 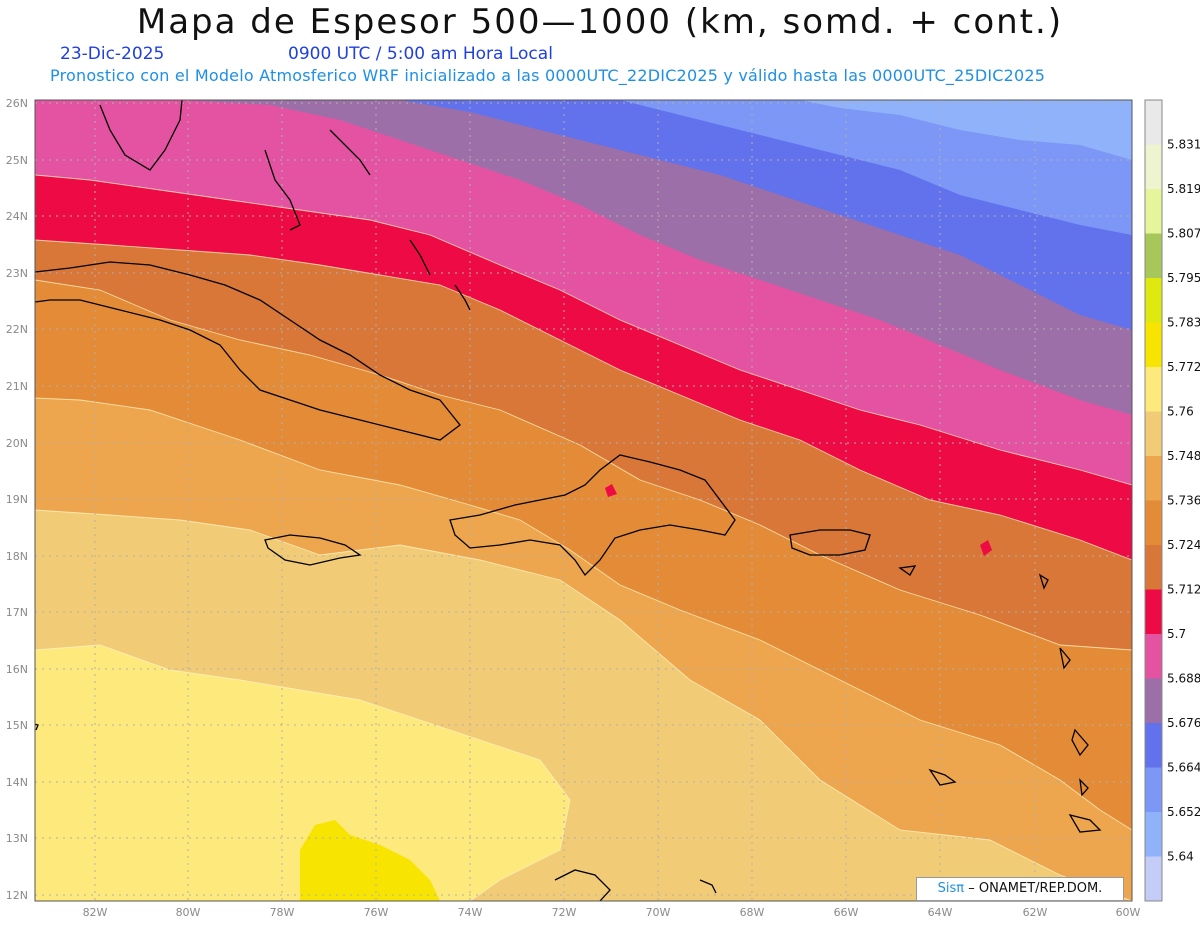 I want to click on colorbar-level-label: 5.831, so click(x=1183, y=145).